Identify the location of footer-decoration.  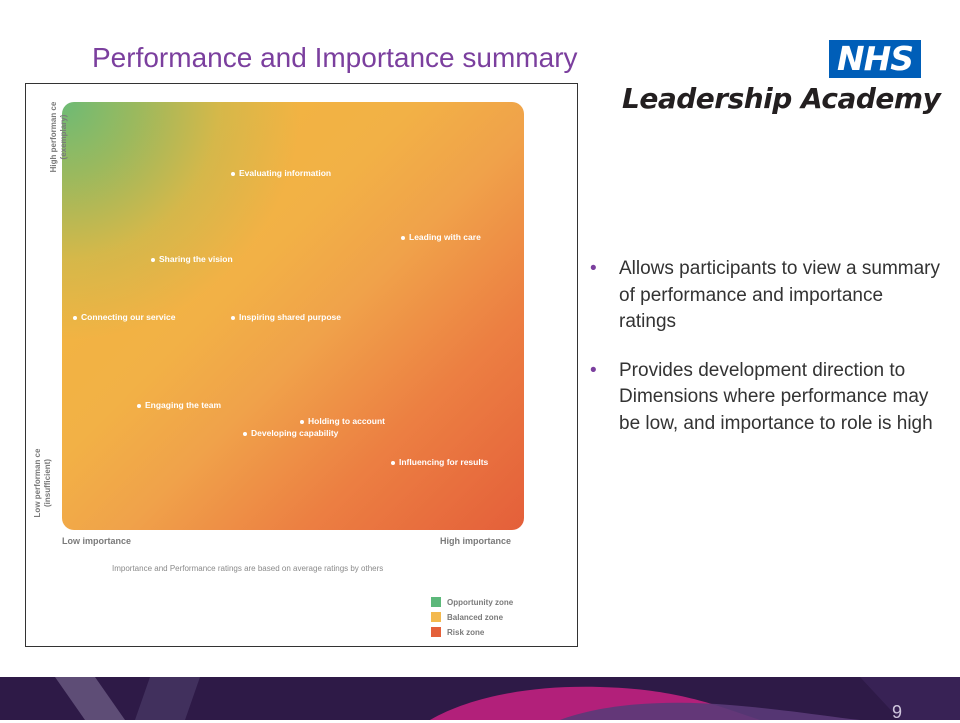
(480, 698).